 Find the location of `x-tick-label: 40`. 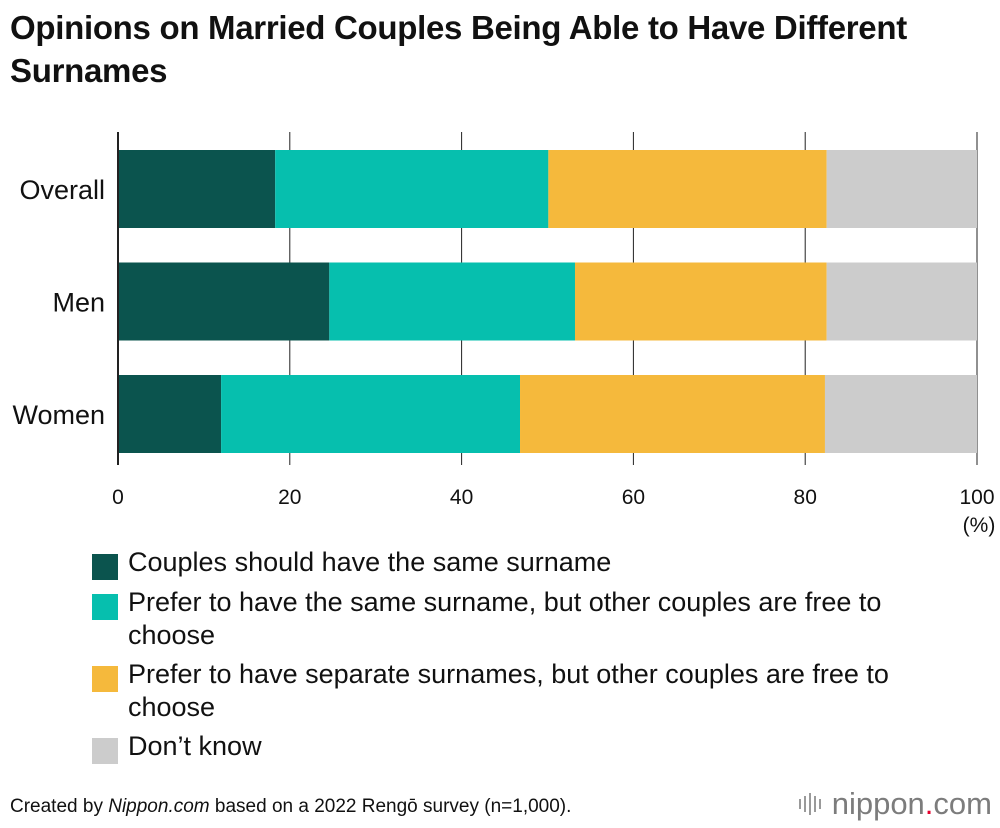

x-tick-label: 40 is located at coordinates (461, 497).